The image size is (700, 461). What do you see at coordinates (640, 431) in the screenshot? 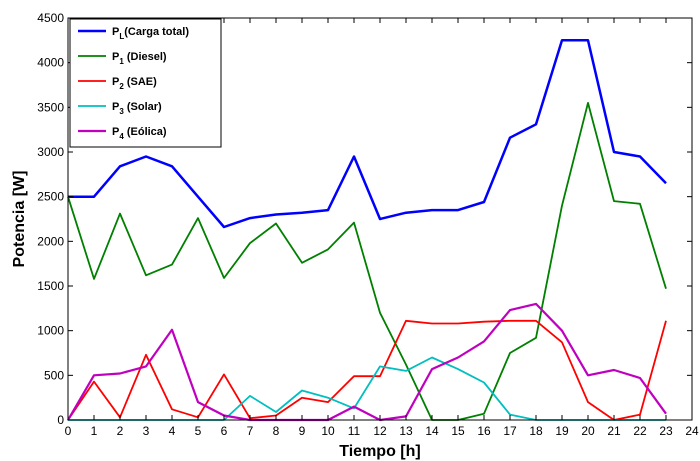
I see `x-tick-label: 22` at bounding box center [640, 431].